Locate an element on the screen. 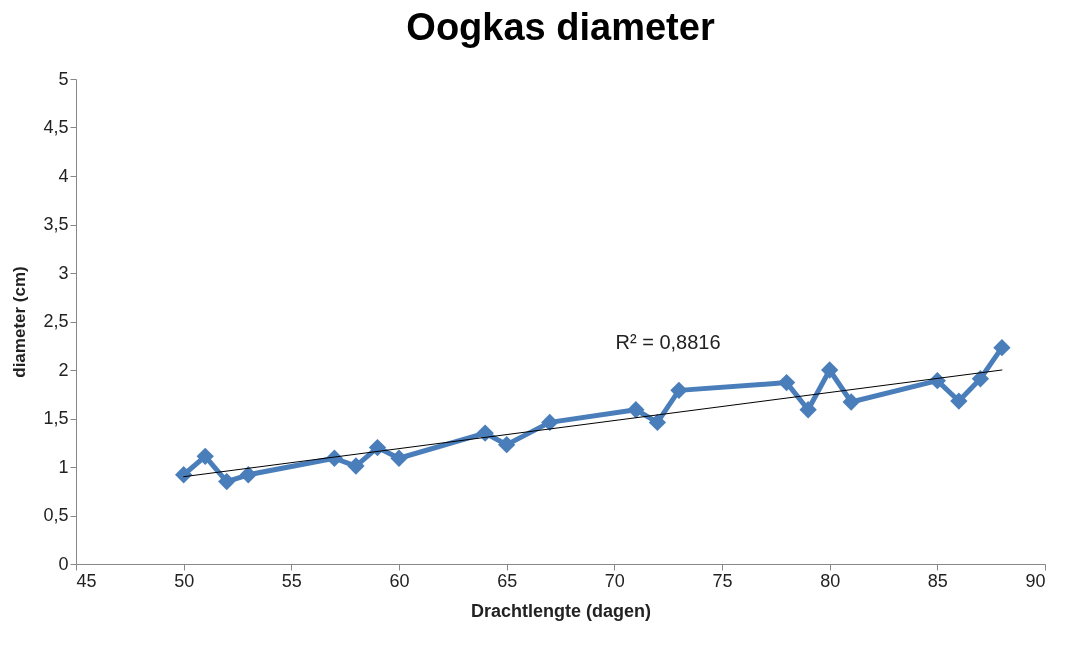  x-tick-label: 45 is located at coordinates (86, 580).